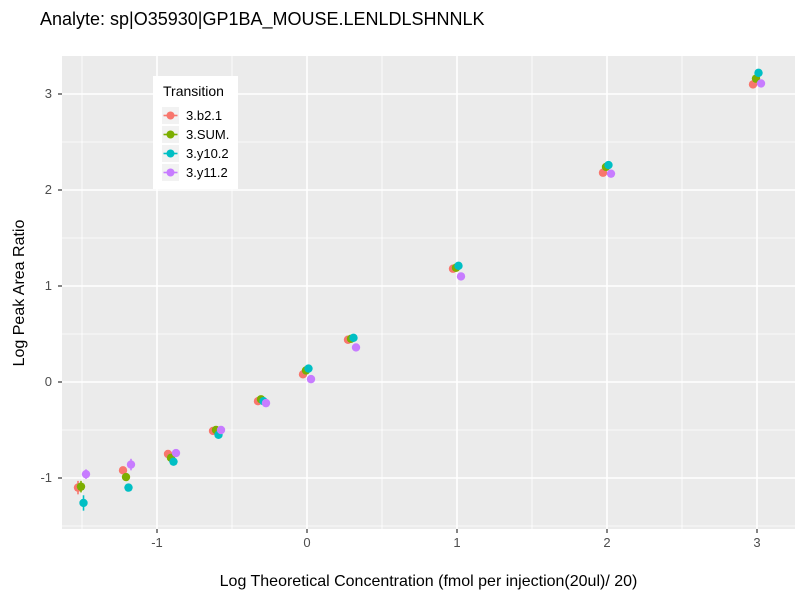 This screenshot has height=600, width=800. Describe the element at coordinates (457, 542) in the screenshot. I see `x-tick-label: 1` at that location.